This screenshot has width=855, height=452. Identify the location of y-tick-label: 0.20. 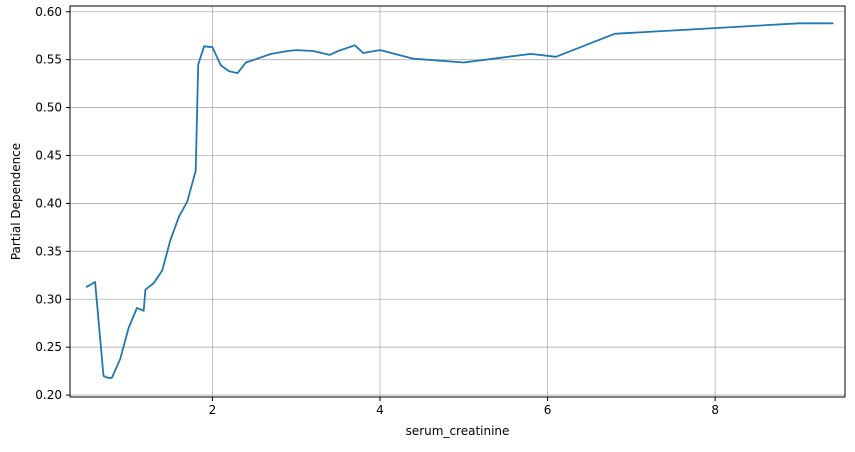
(48, 395).